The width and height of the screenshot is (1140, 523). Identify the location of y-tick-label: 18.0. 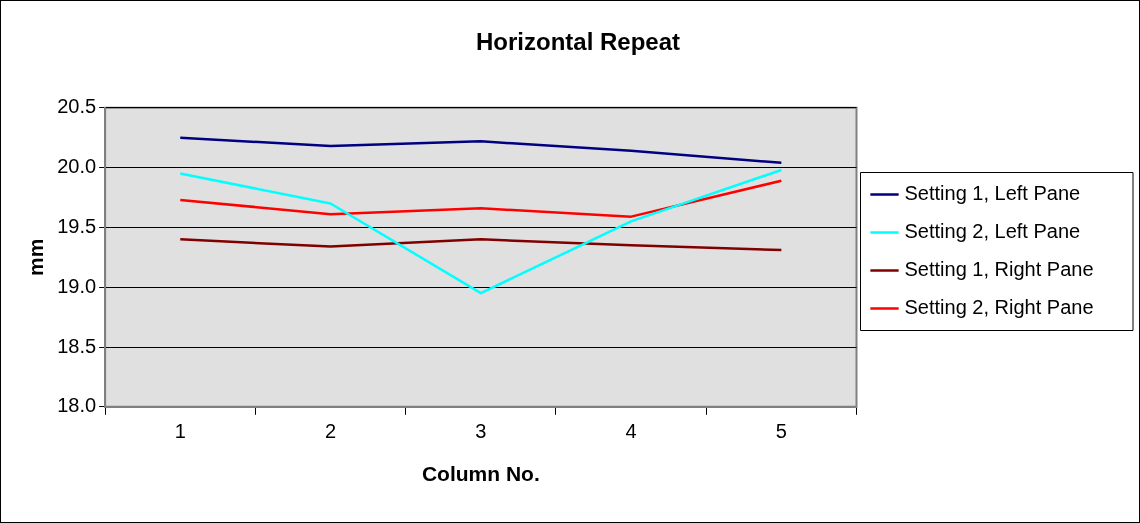
(77, 405).